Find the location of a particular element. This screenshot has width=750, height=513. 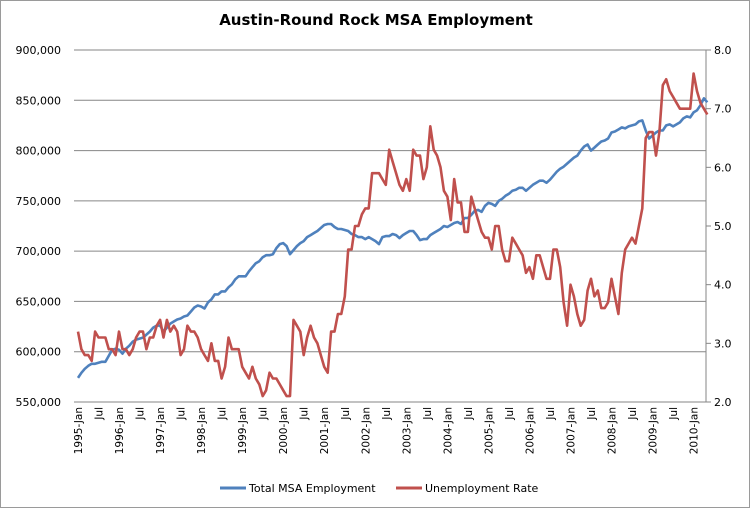

left-axis-tick-label: 600,000 is located at coordinates (39, 352).